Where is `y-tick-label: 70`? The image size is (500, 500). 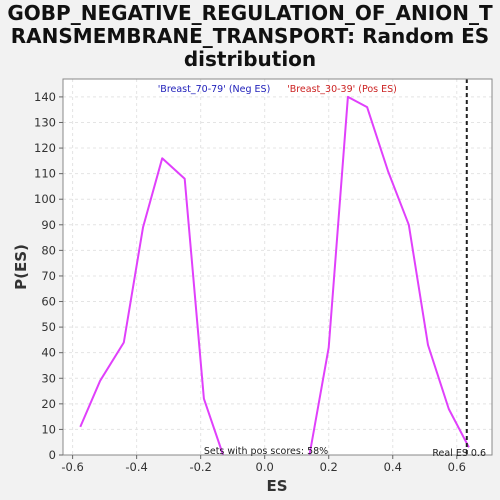
y-tick-label: 70 is located at coordinates (48, 276).